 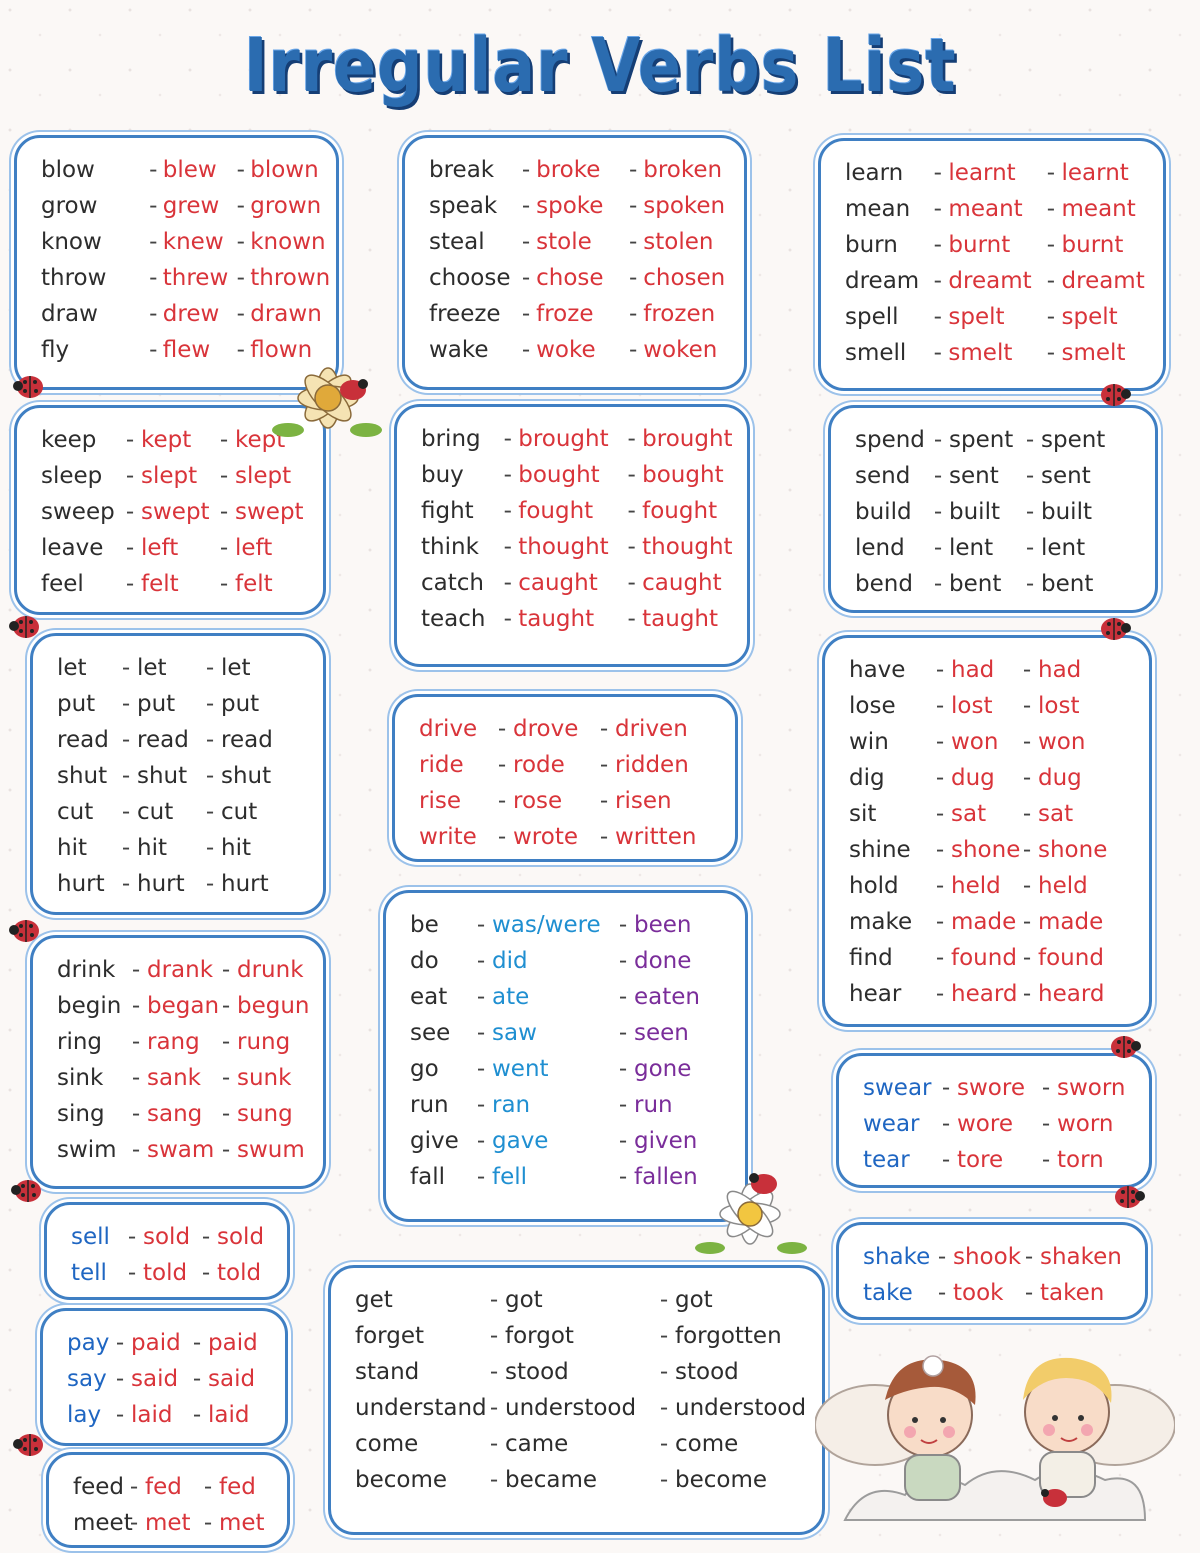 I want to click on verb-row: shine - shone - shone, so click(x=999, y=850).